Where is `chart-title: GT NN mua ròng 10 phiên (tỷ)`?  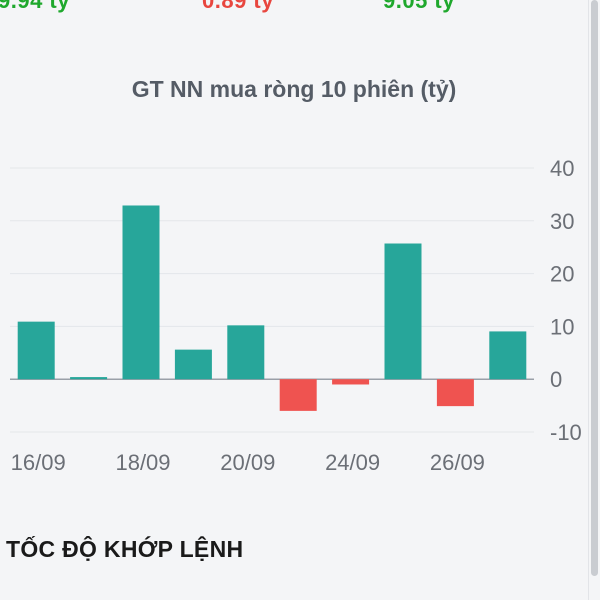 chart-title: GT NN mua ròng 10 phiên (tỷ) is located at coordinates (294, 89).